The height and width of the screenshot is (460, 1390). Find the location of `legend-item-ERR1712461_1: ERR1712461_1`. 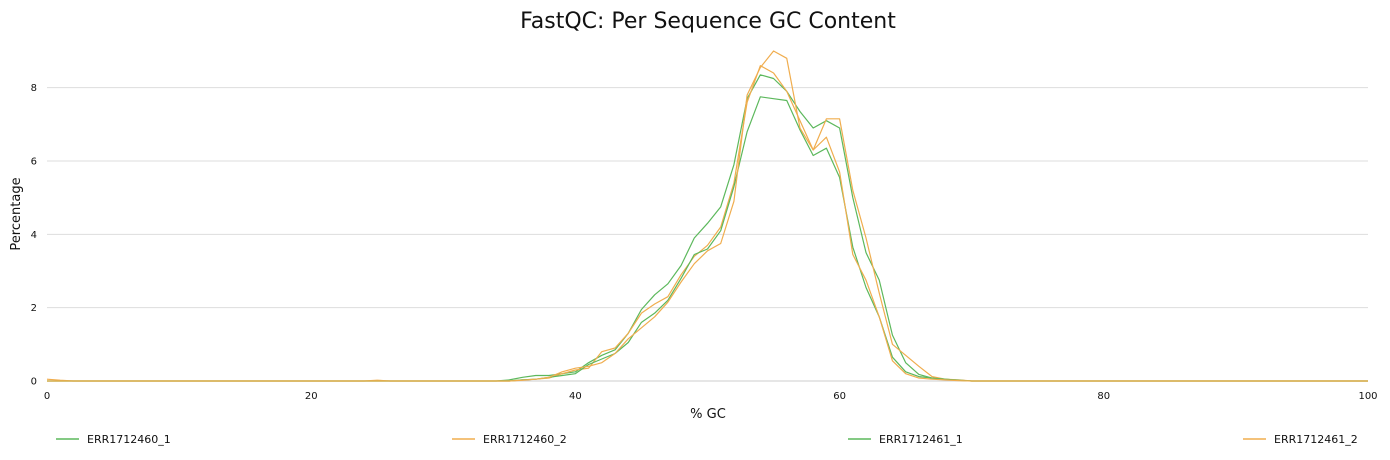

legend-item-ERR1712461_1: ERR1712461_1 is located at coordinates (905, 439).